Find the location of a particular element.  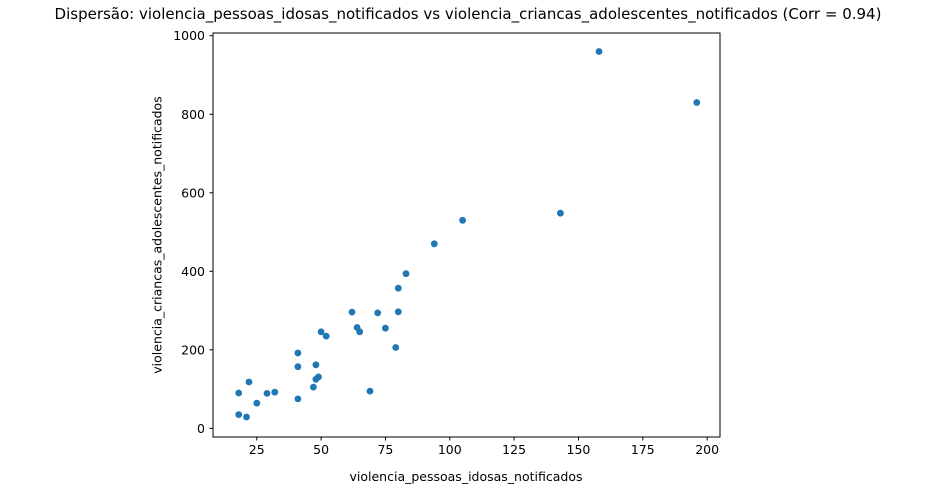

y-tick-label: 600 is located at coordinates (193, 192).